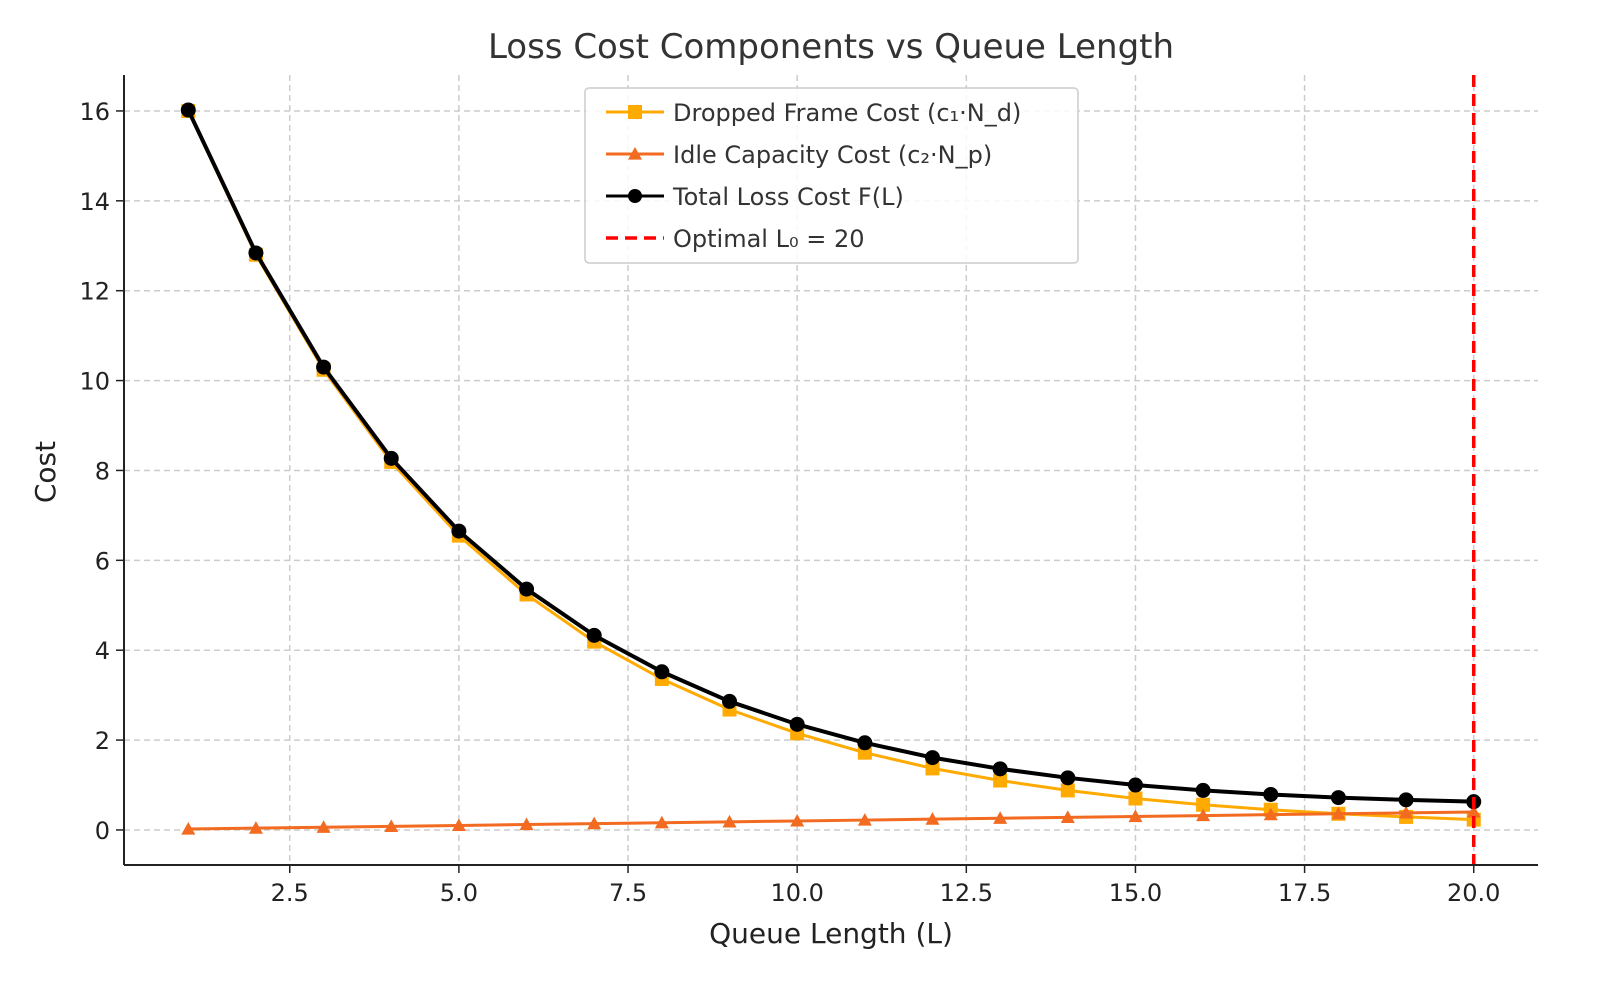 This screenshot has width=1600, height=1004. Describe the element at coordinates (459, 893) in the screenshot. I see `x-tick-label: 5.0` at that location.